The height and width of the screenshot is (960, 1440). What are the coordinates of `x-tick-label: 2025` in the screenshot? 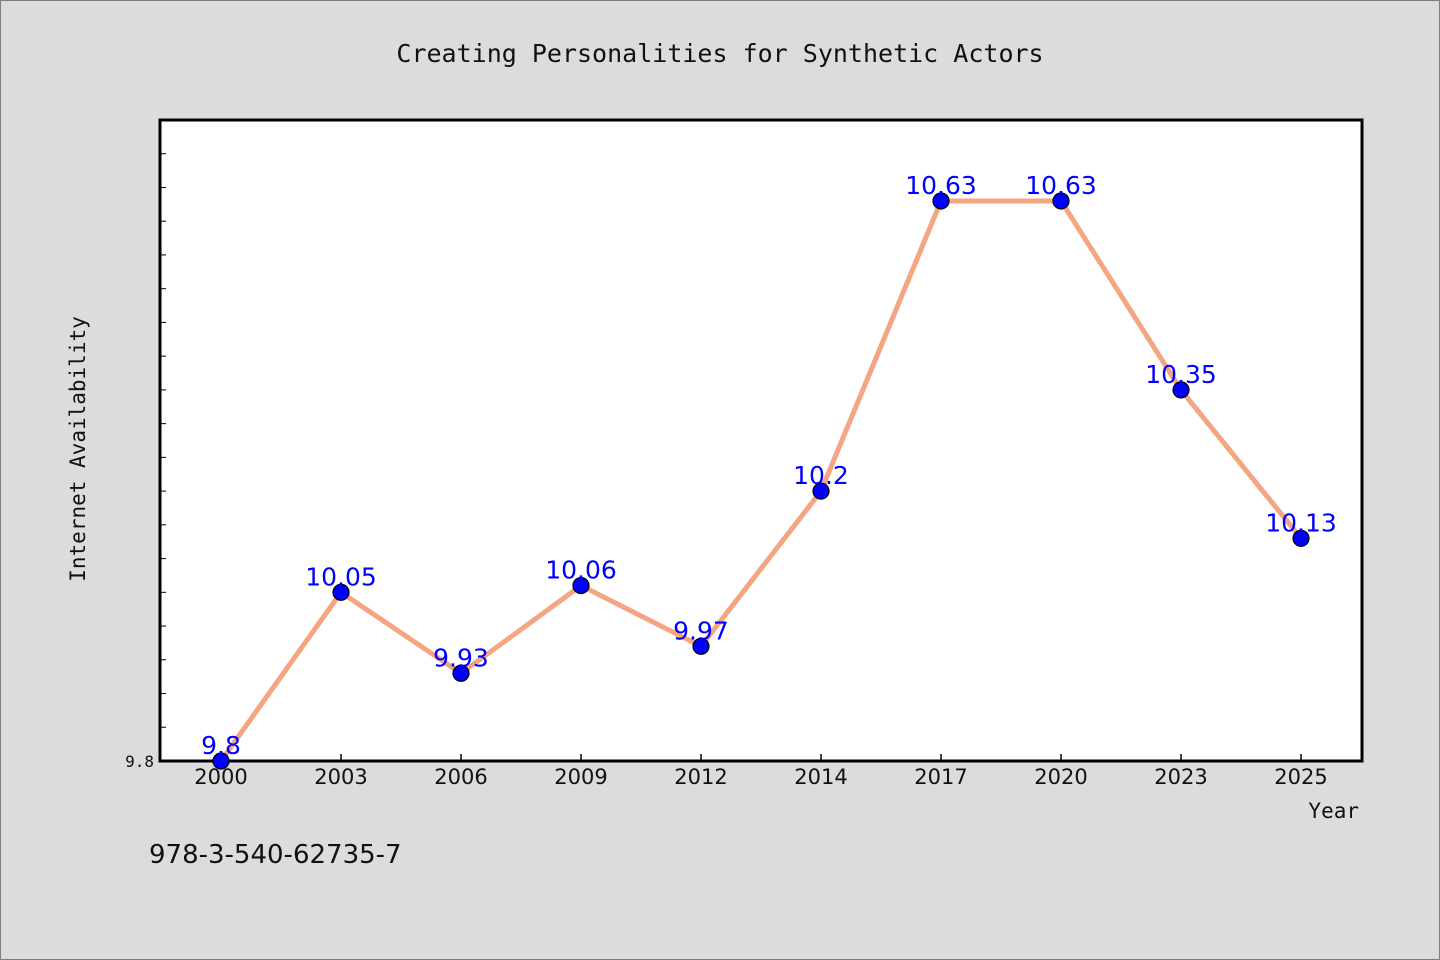 It's located at (1300, 777).